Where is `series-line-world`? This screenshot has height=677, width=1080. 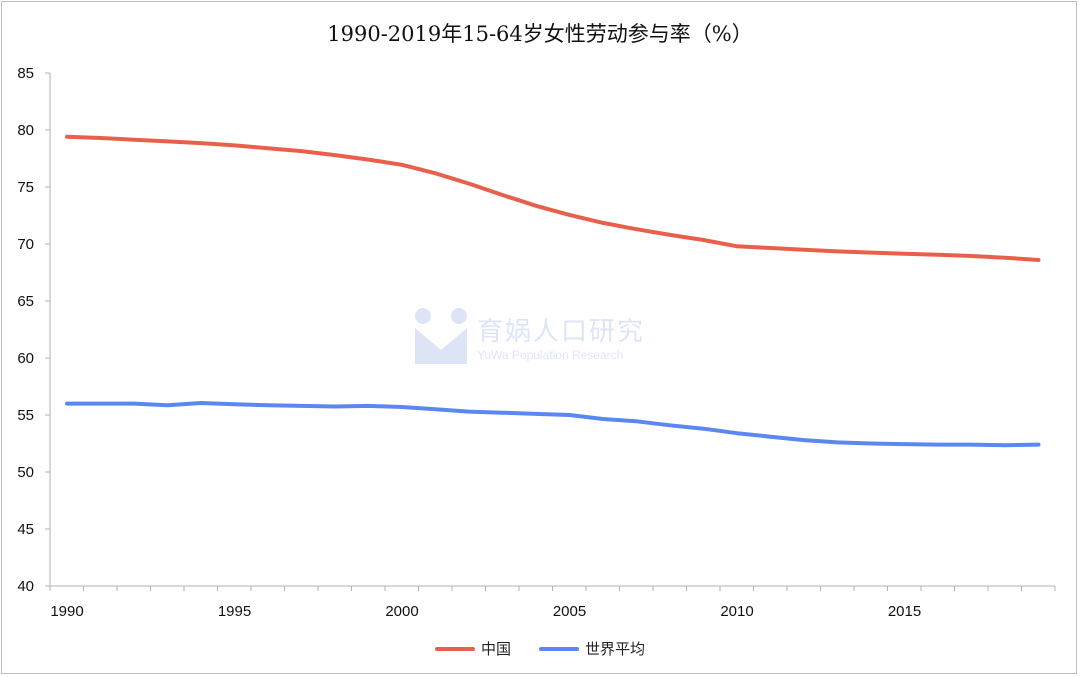
series-line-world is located at coordinates (553, 424).